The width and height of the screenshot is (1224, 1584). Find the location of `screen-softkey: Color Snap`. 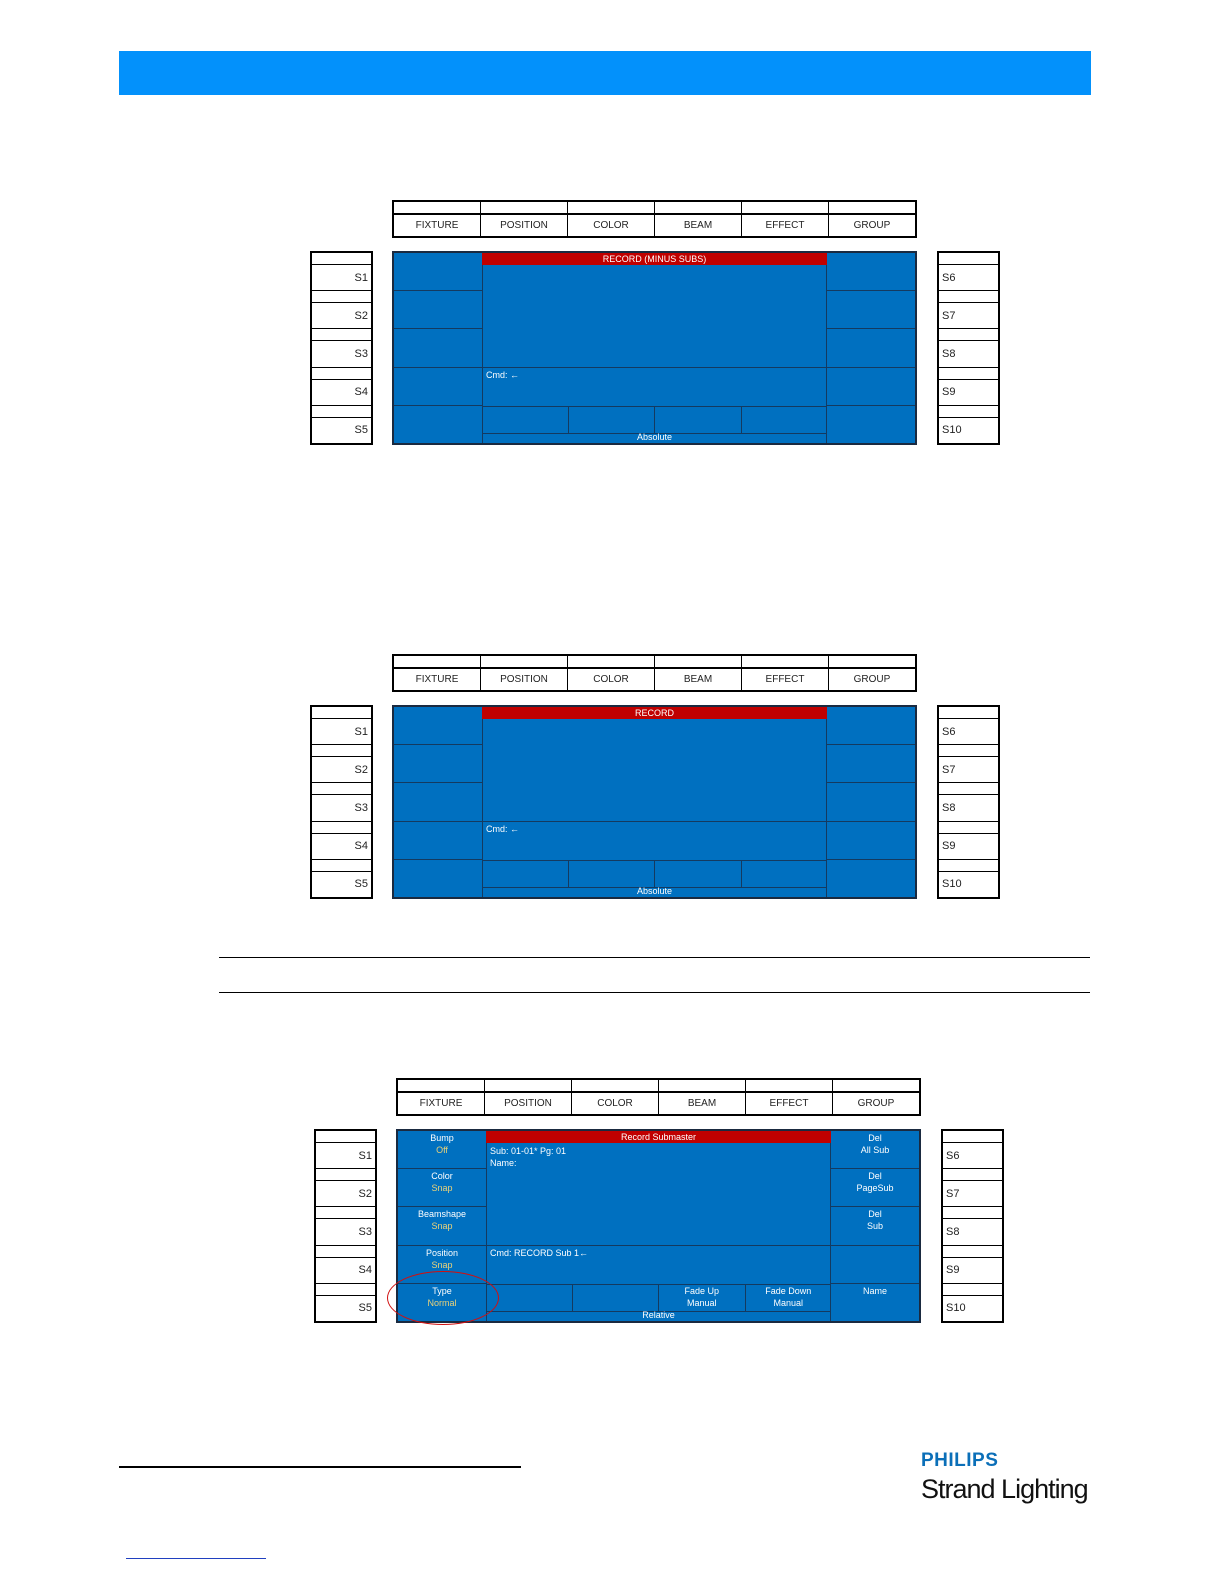

screen-softkey: Color Snap is located at coordinates (442, 1188).